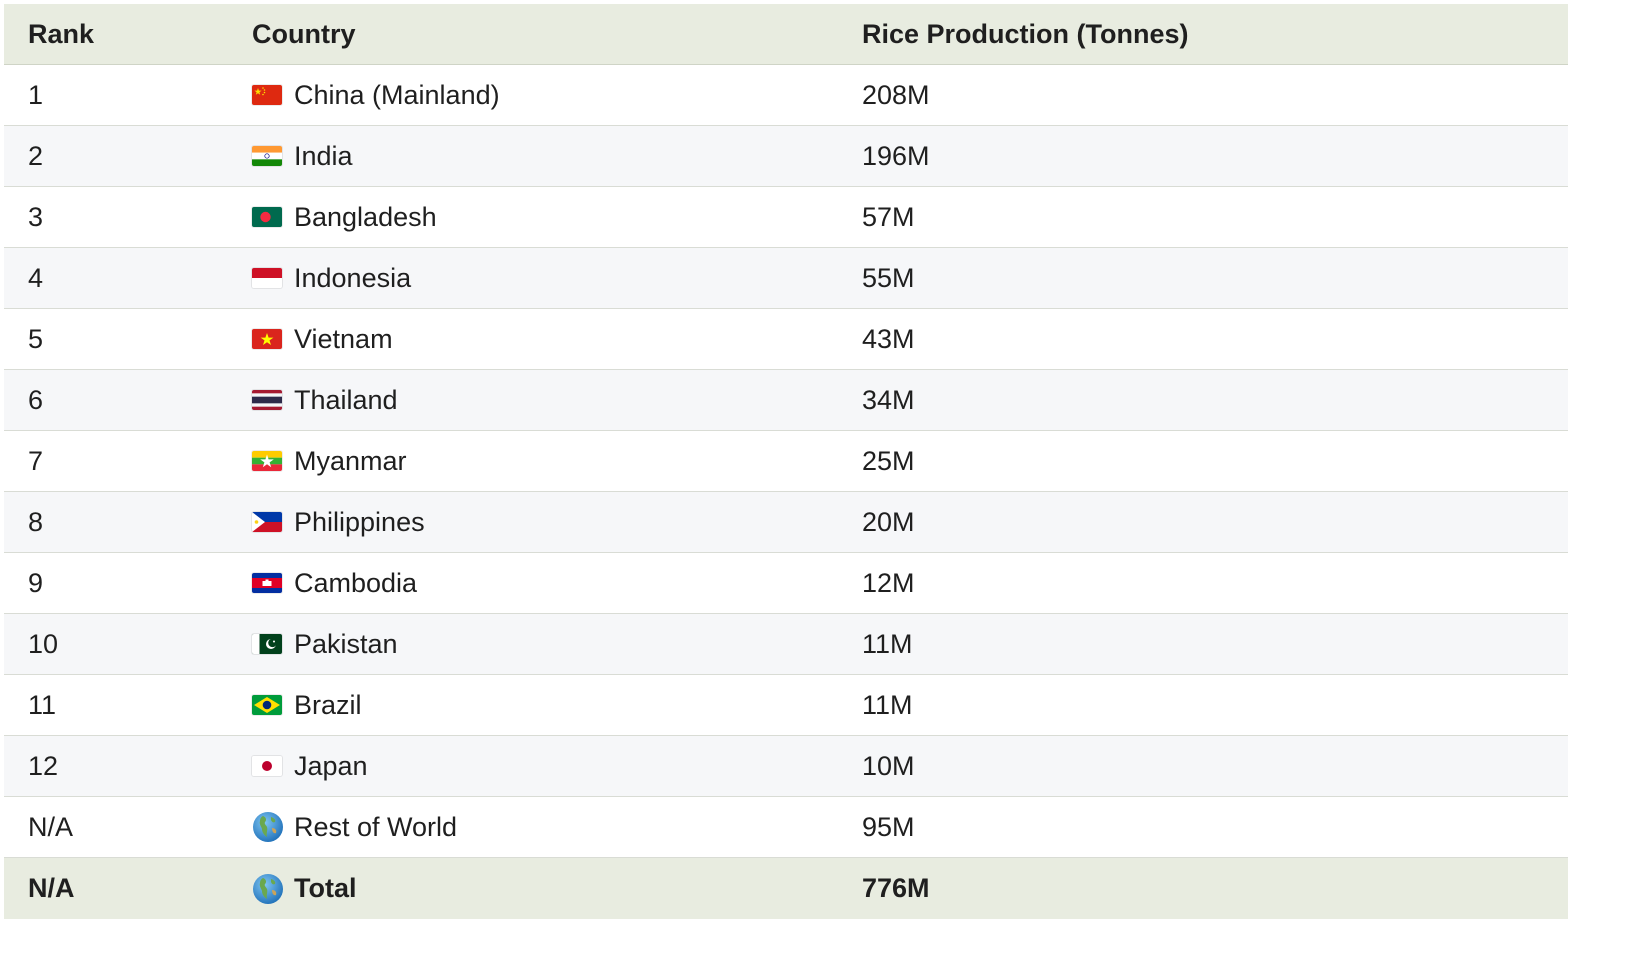 The width and height of the screenshot is (1644, 964). I want to click on table-row: 1 China (Mainland) 208M, so click(786, 95).